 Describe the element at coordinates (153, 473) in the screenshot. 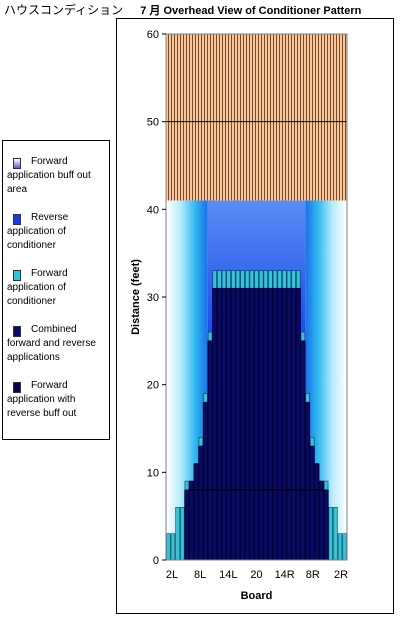

I see `y-tick-label: 10` at that location.